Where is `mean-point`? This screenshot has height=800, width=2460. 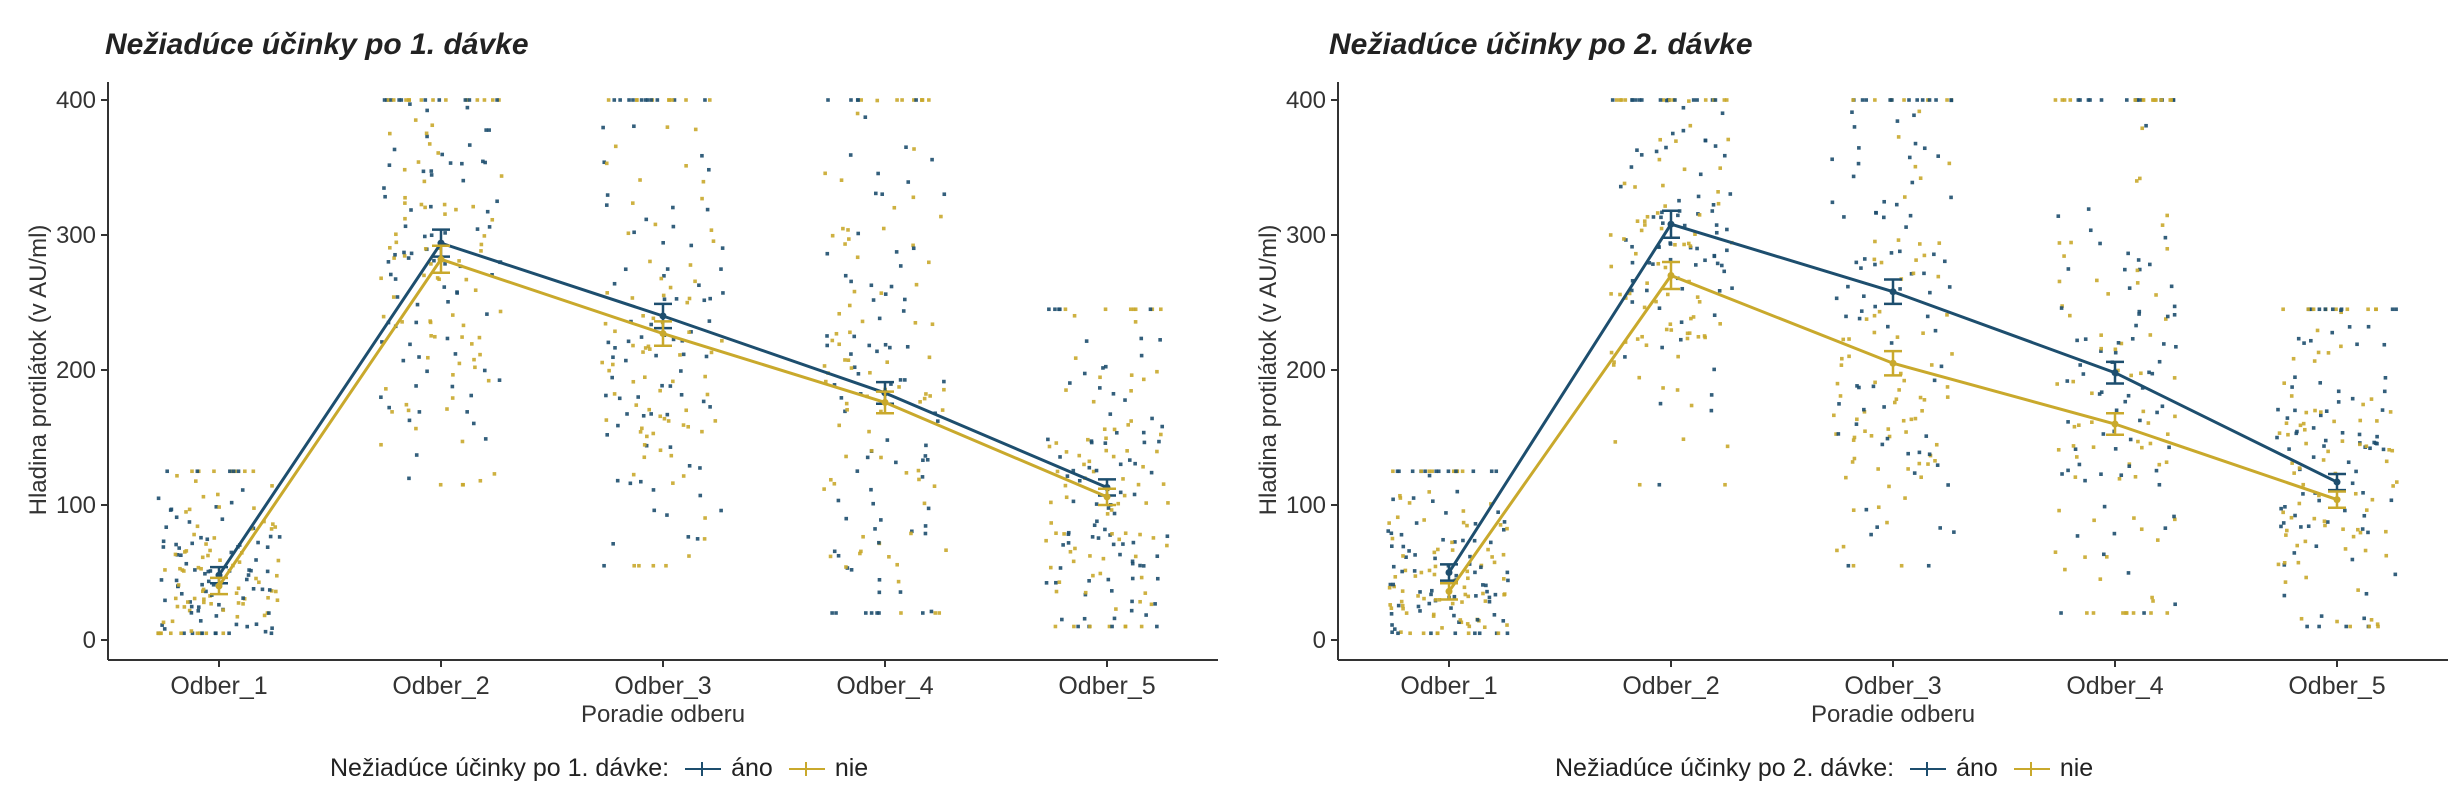 mean-point is located at coordinates (2337, 482).